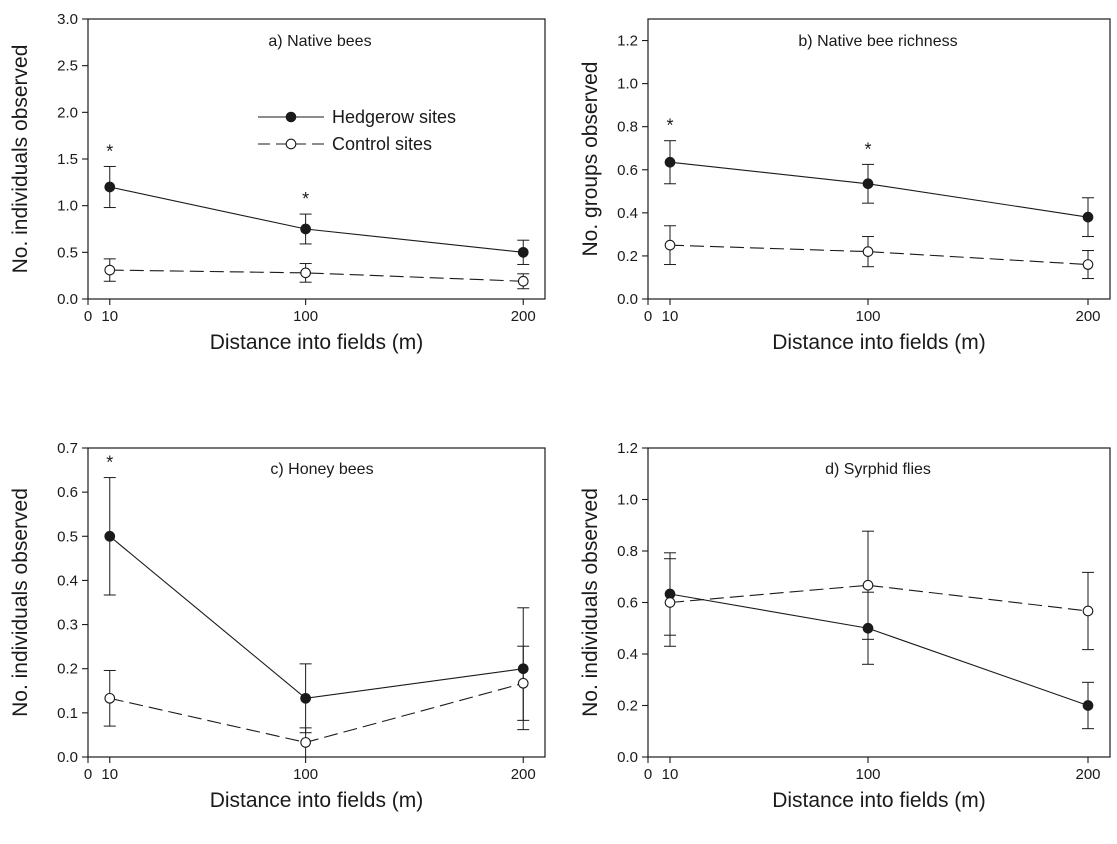  What do you see at coordinates (878, 469) in the screenshot?
I see `panel-title: d) Syrphid flies` at bounding box center [878, 469].